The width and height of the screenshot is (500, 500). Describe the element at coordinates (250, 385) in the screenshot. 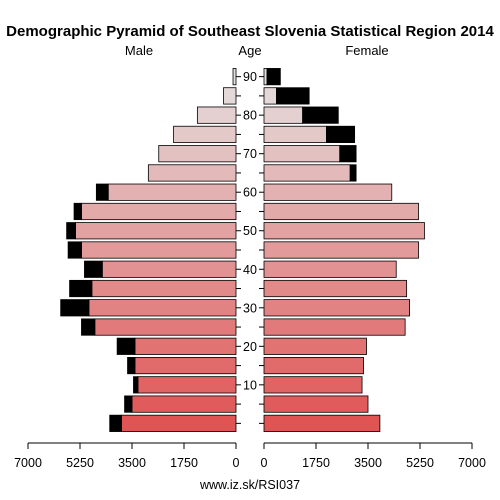

I see `age-tick-label-10: 10` at that location.